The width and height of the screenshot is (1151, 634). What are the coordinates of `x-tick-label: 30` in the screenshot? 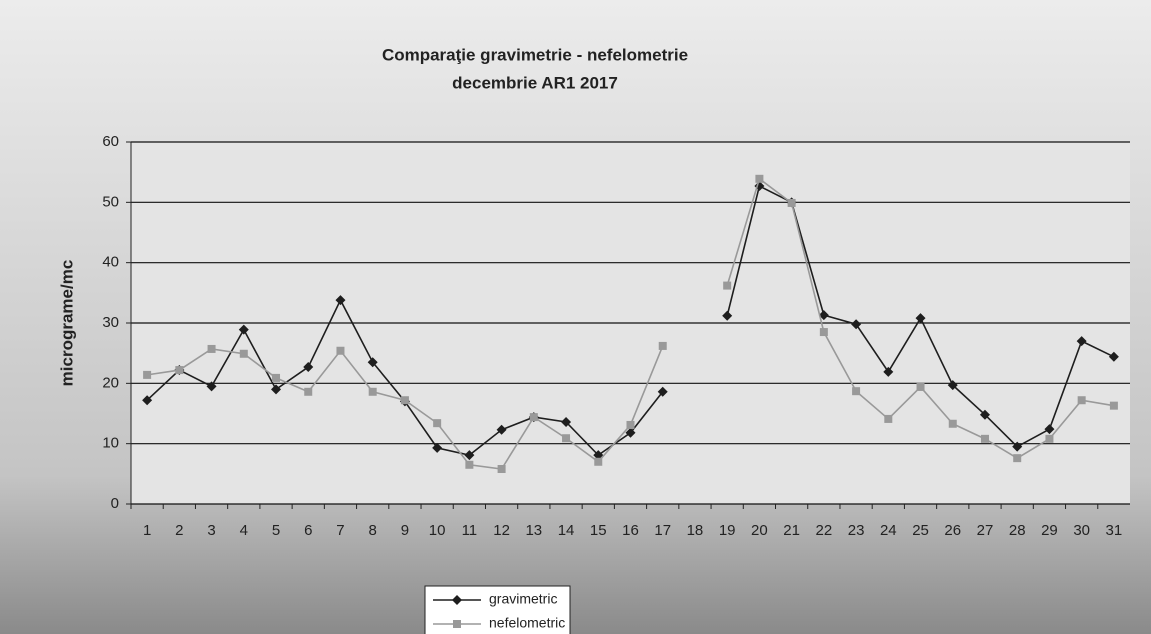 It's located at (1081, 530).